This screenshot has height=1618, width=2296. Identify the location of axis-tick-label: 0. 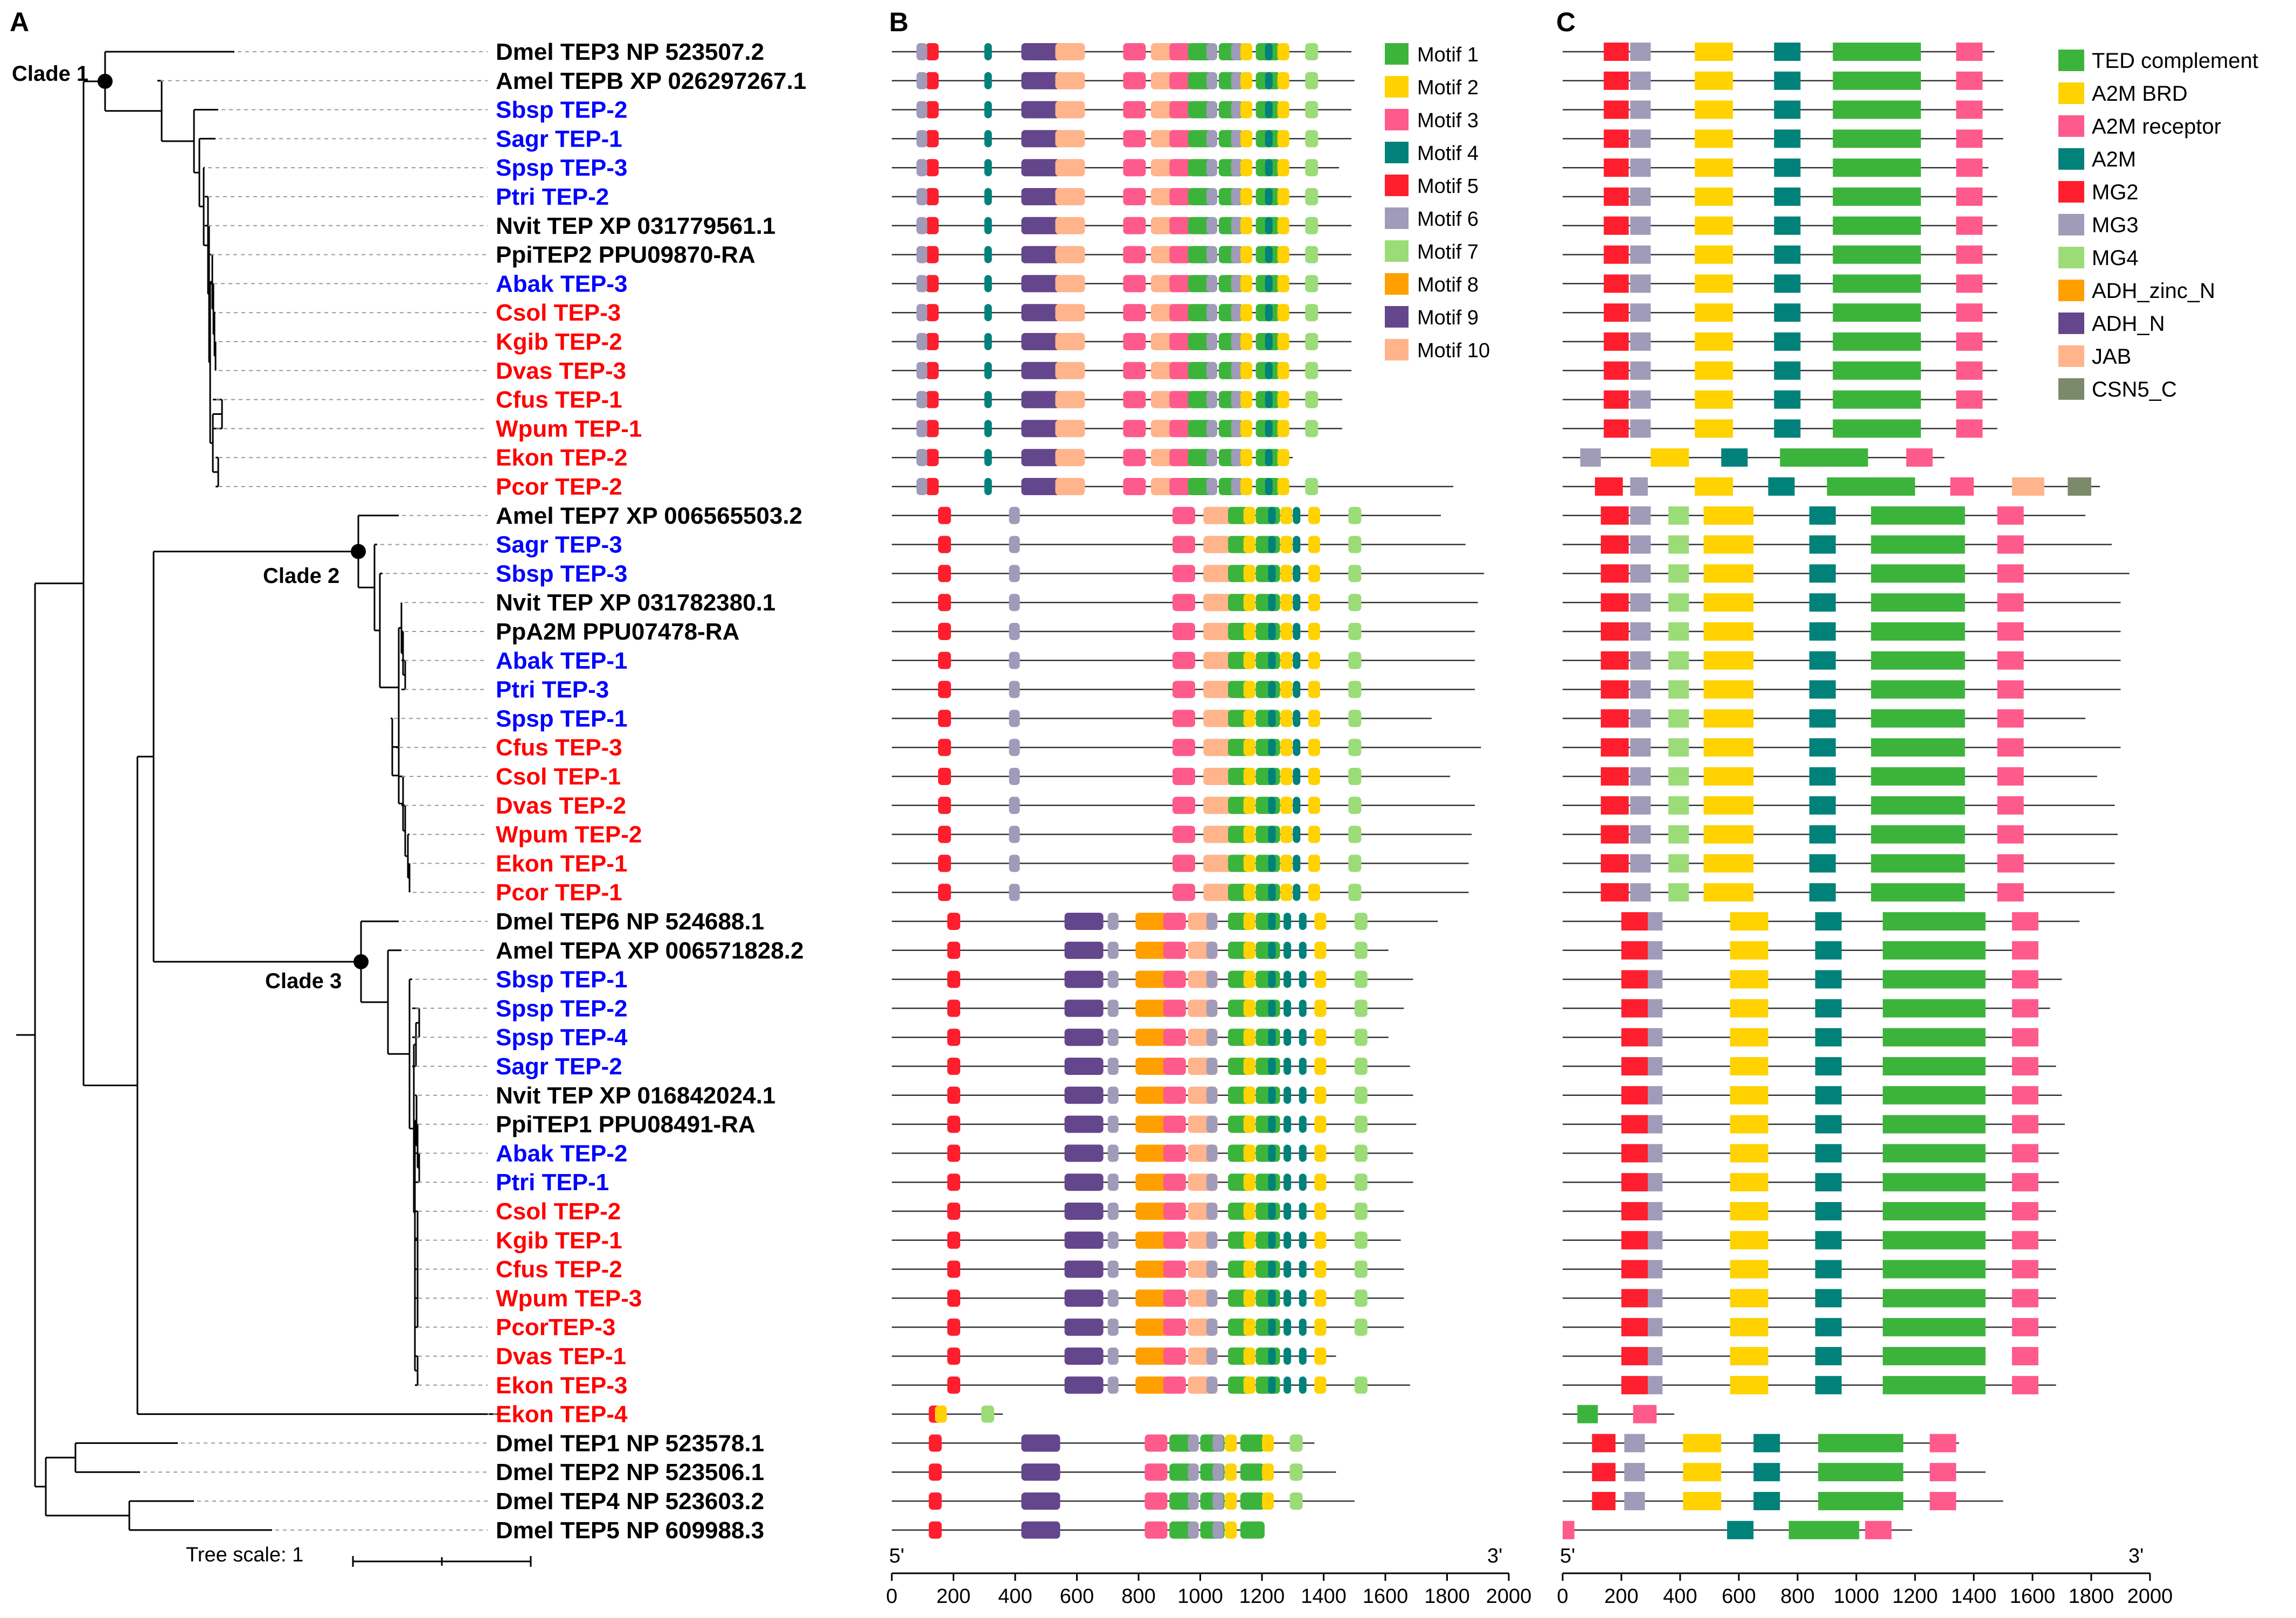
(891, 1596).